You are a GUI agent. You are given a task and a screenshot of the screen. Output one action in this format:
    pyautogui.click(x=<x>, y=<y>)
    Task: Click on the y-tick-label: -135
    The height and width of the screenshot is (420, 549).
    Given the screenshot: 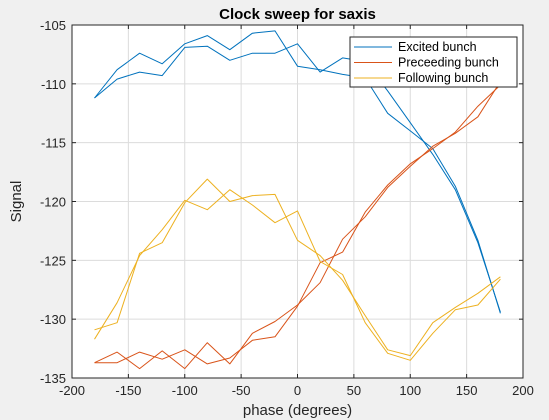 What is the action you would take?
    pyautogui.click(x=53, y=378)
    